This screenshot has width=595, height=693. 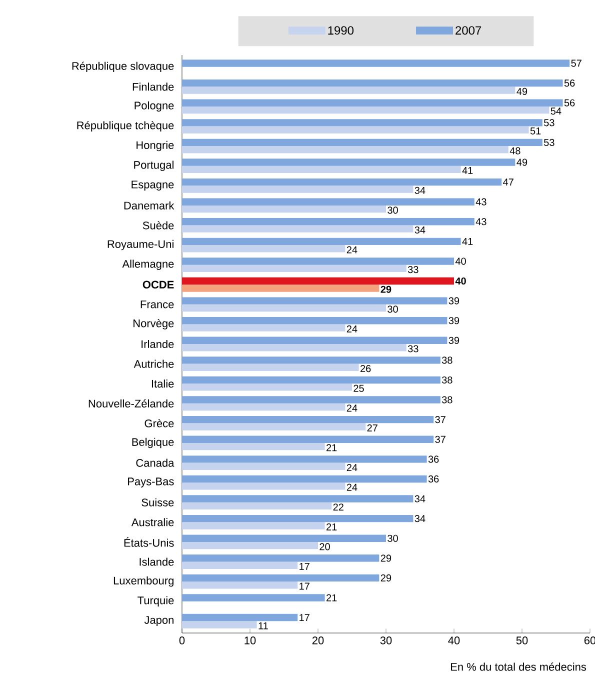 I want to click on y-tick-label: Finlande, so click(x=153, y=86).